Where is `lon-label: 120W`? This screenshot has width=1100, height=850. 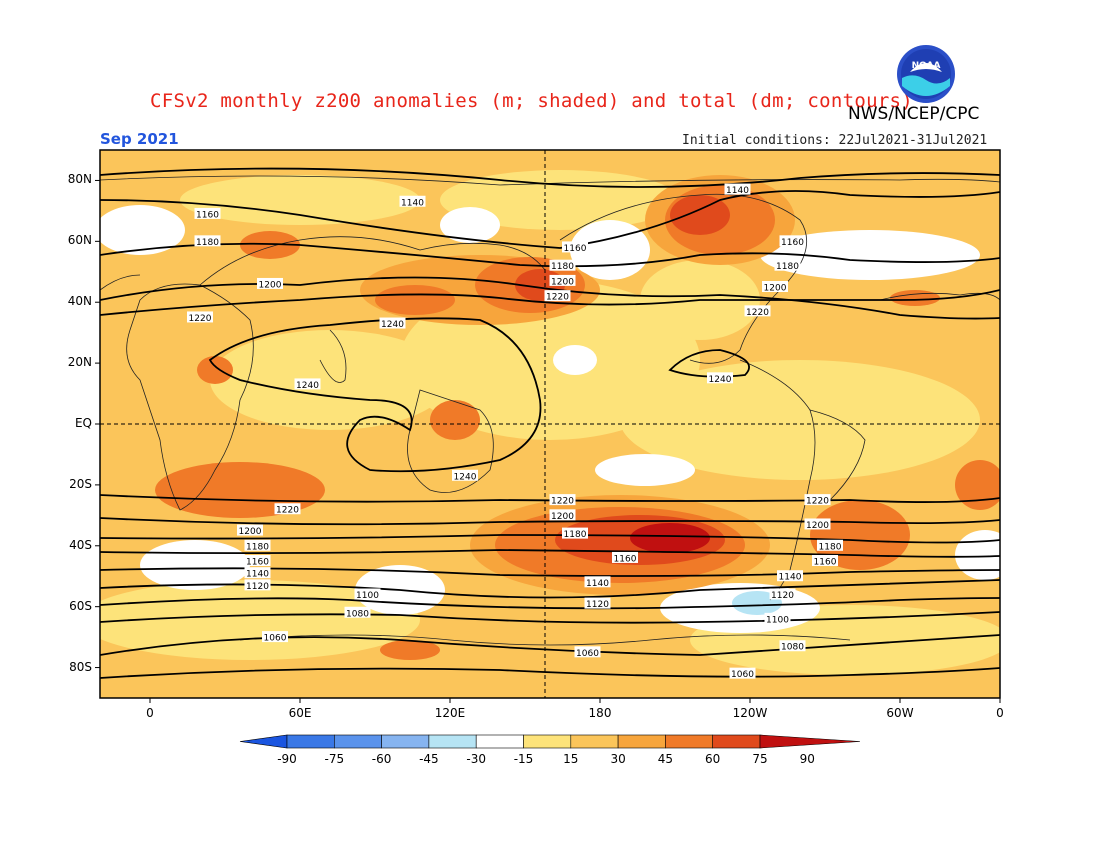
lon-label: 120W is located at coordinates (750, 713).